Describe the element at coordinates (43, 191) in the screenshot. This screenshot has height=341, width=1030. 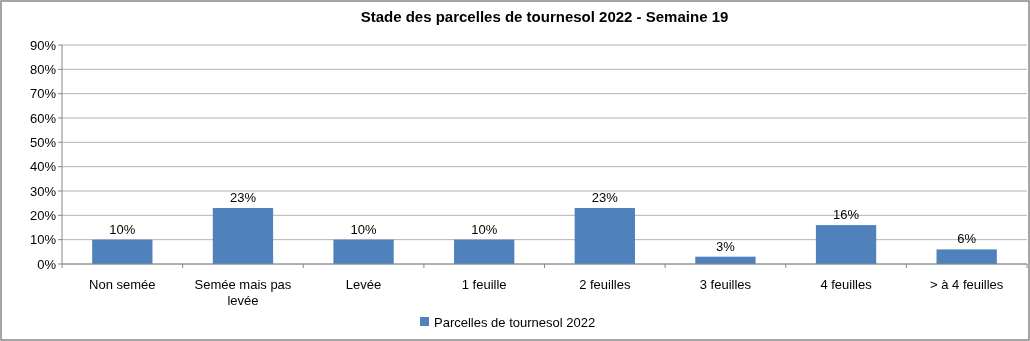
I see `y-tick-label: 30%` at that location.